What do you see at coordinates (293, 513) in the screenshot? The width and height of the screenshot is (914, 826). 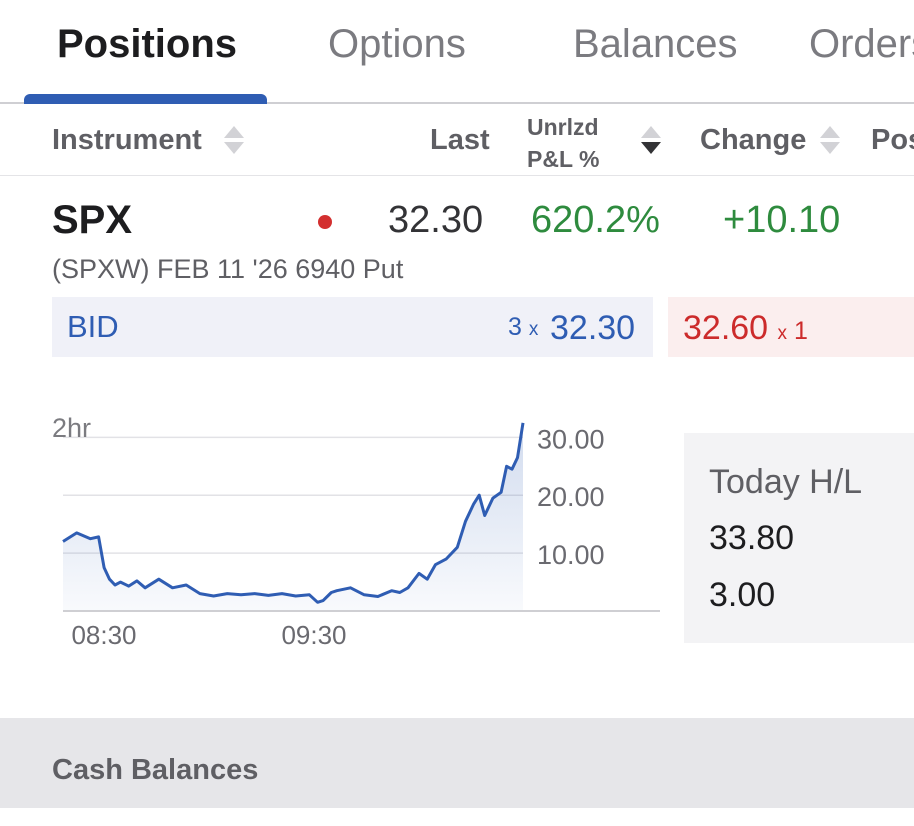 I see `price-line` at bounding box center [293, 513].